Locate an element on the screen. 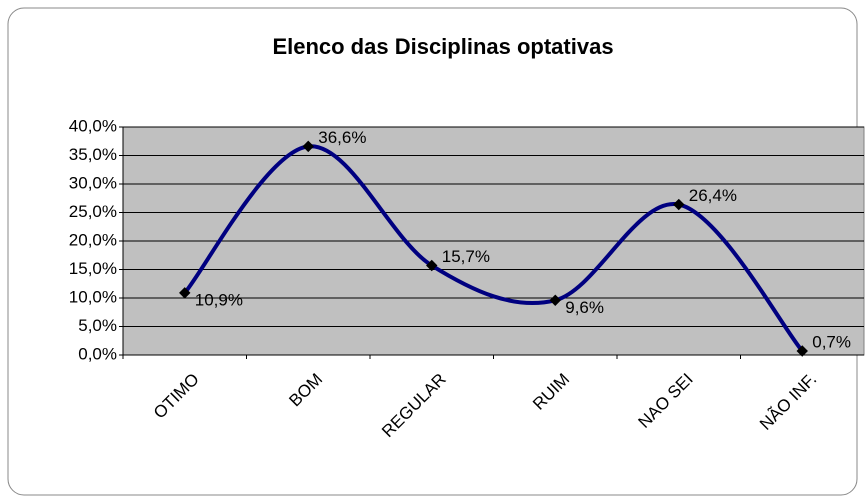 This screenshot has width=866, height=504. data-label: 36,6% is located at coordinates (342, 137).